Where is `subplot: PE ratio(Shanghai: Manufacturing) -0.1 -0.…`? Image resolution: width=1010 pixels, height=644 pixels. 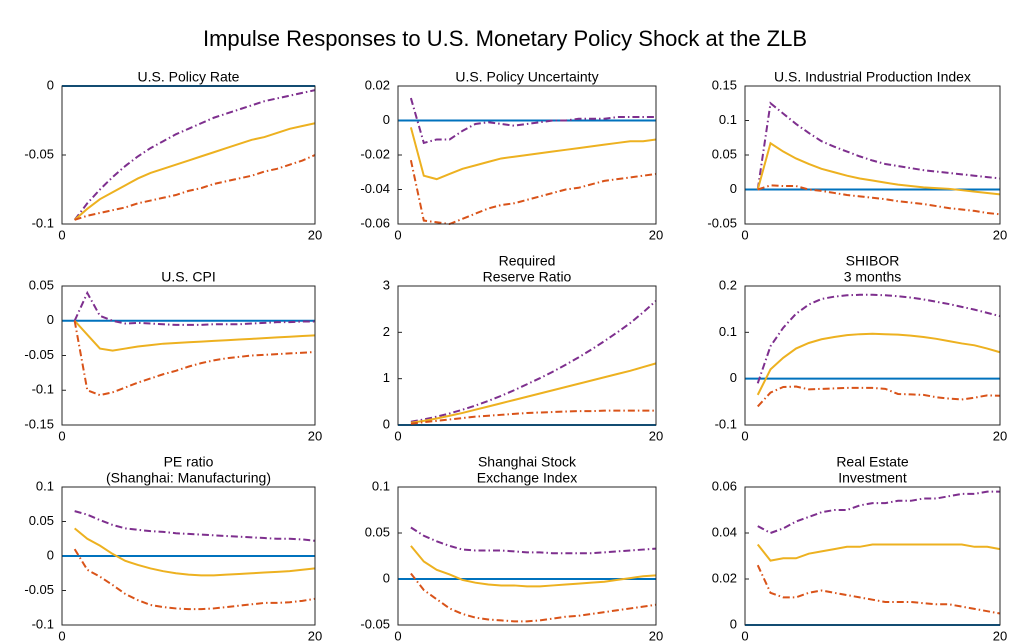 subplot: PE ratio(Shanghai: Manufacturing) -0.1 -0.… is located at coordinates (173, 549).